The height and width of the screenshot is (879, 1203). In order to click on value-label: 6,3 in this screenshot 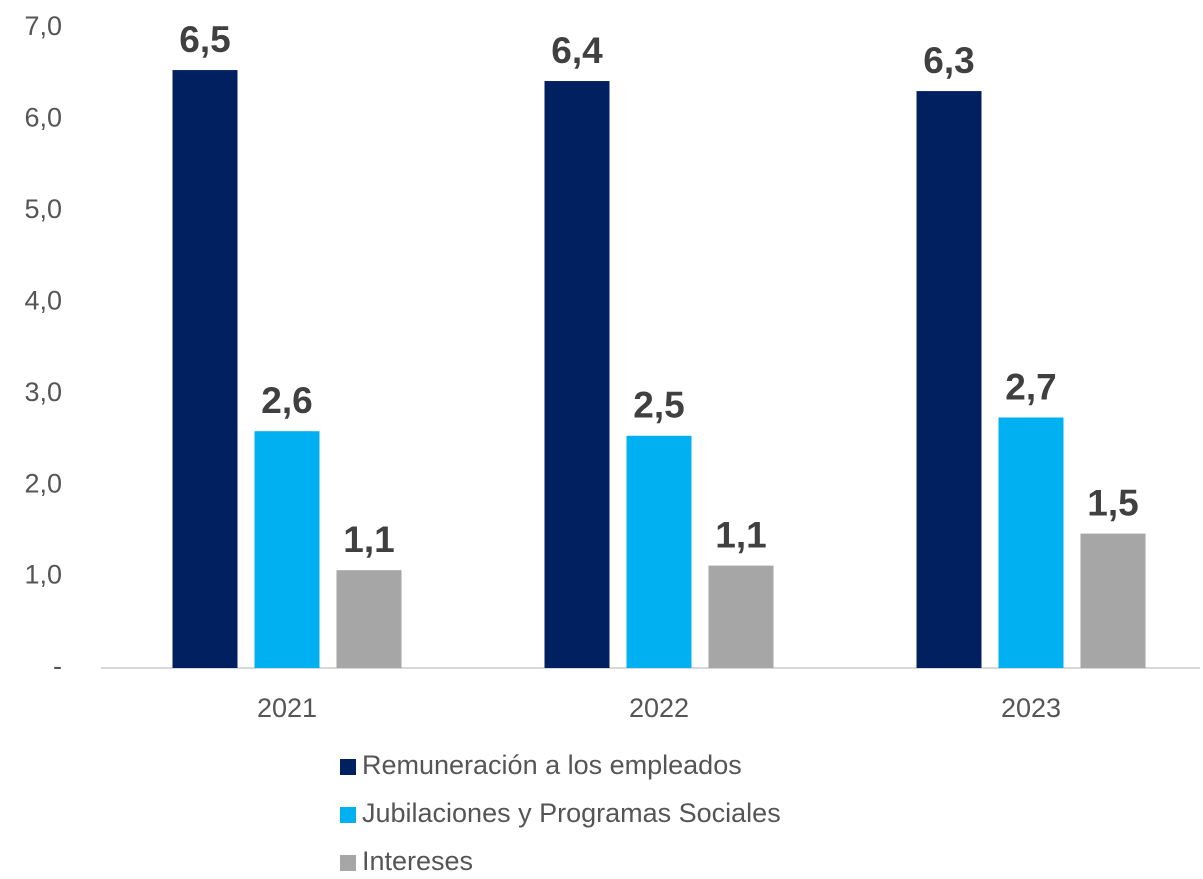, I will do `click(948, 60)`.